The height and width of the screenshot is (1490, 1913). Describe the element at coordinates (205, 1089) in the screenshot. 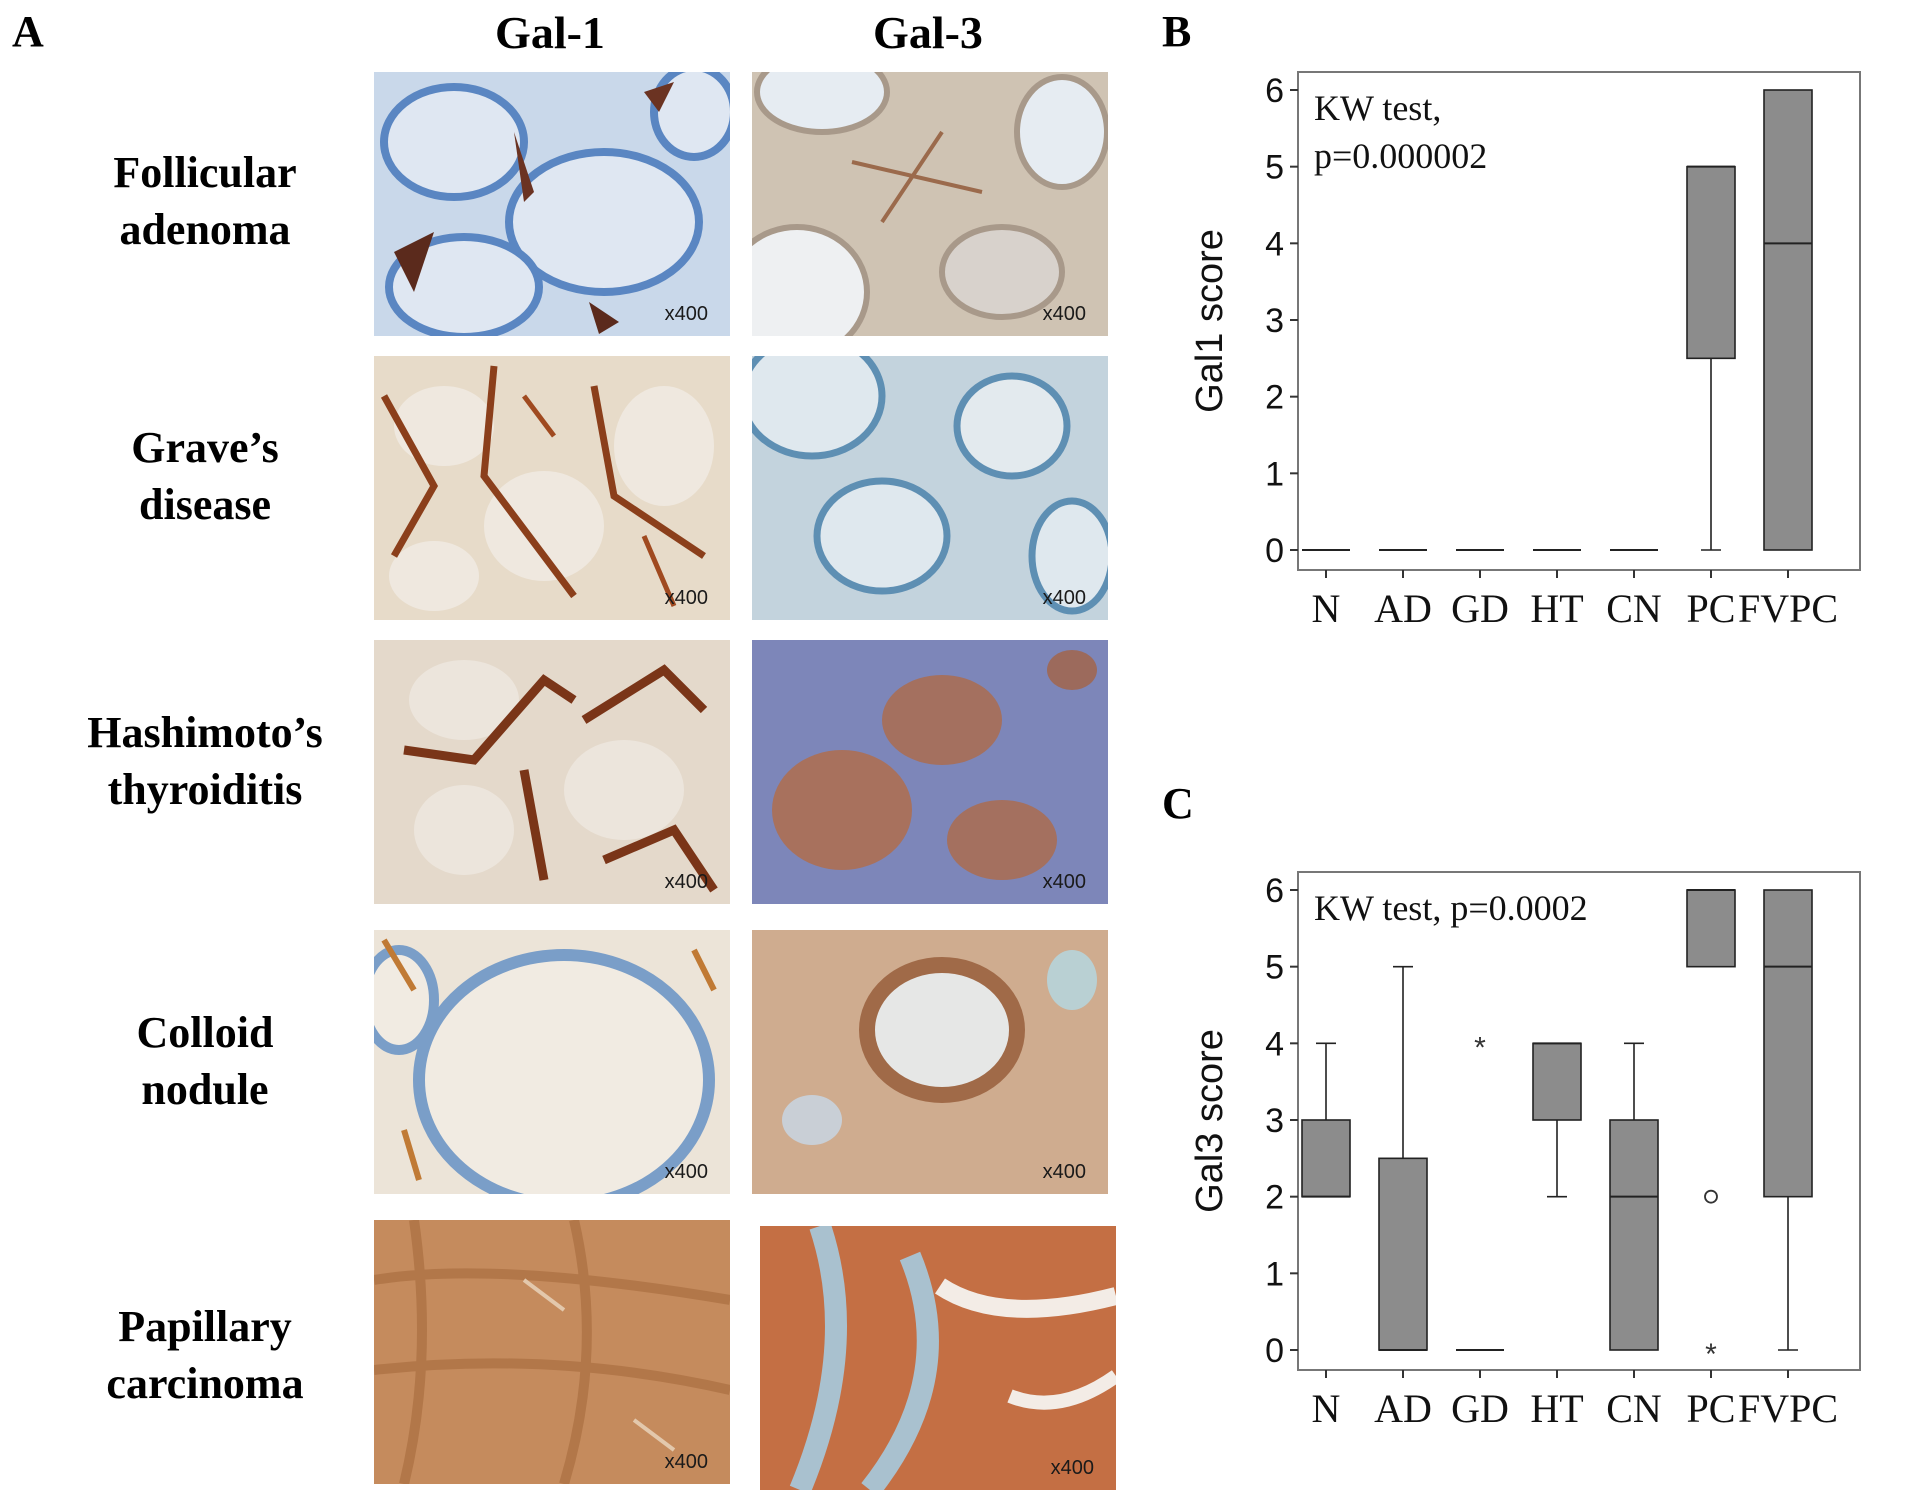

I see `row-label-line2: nodule` at that location.